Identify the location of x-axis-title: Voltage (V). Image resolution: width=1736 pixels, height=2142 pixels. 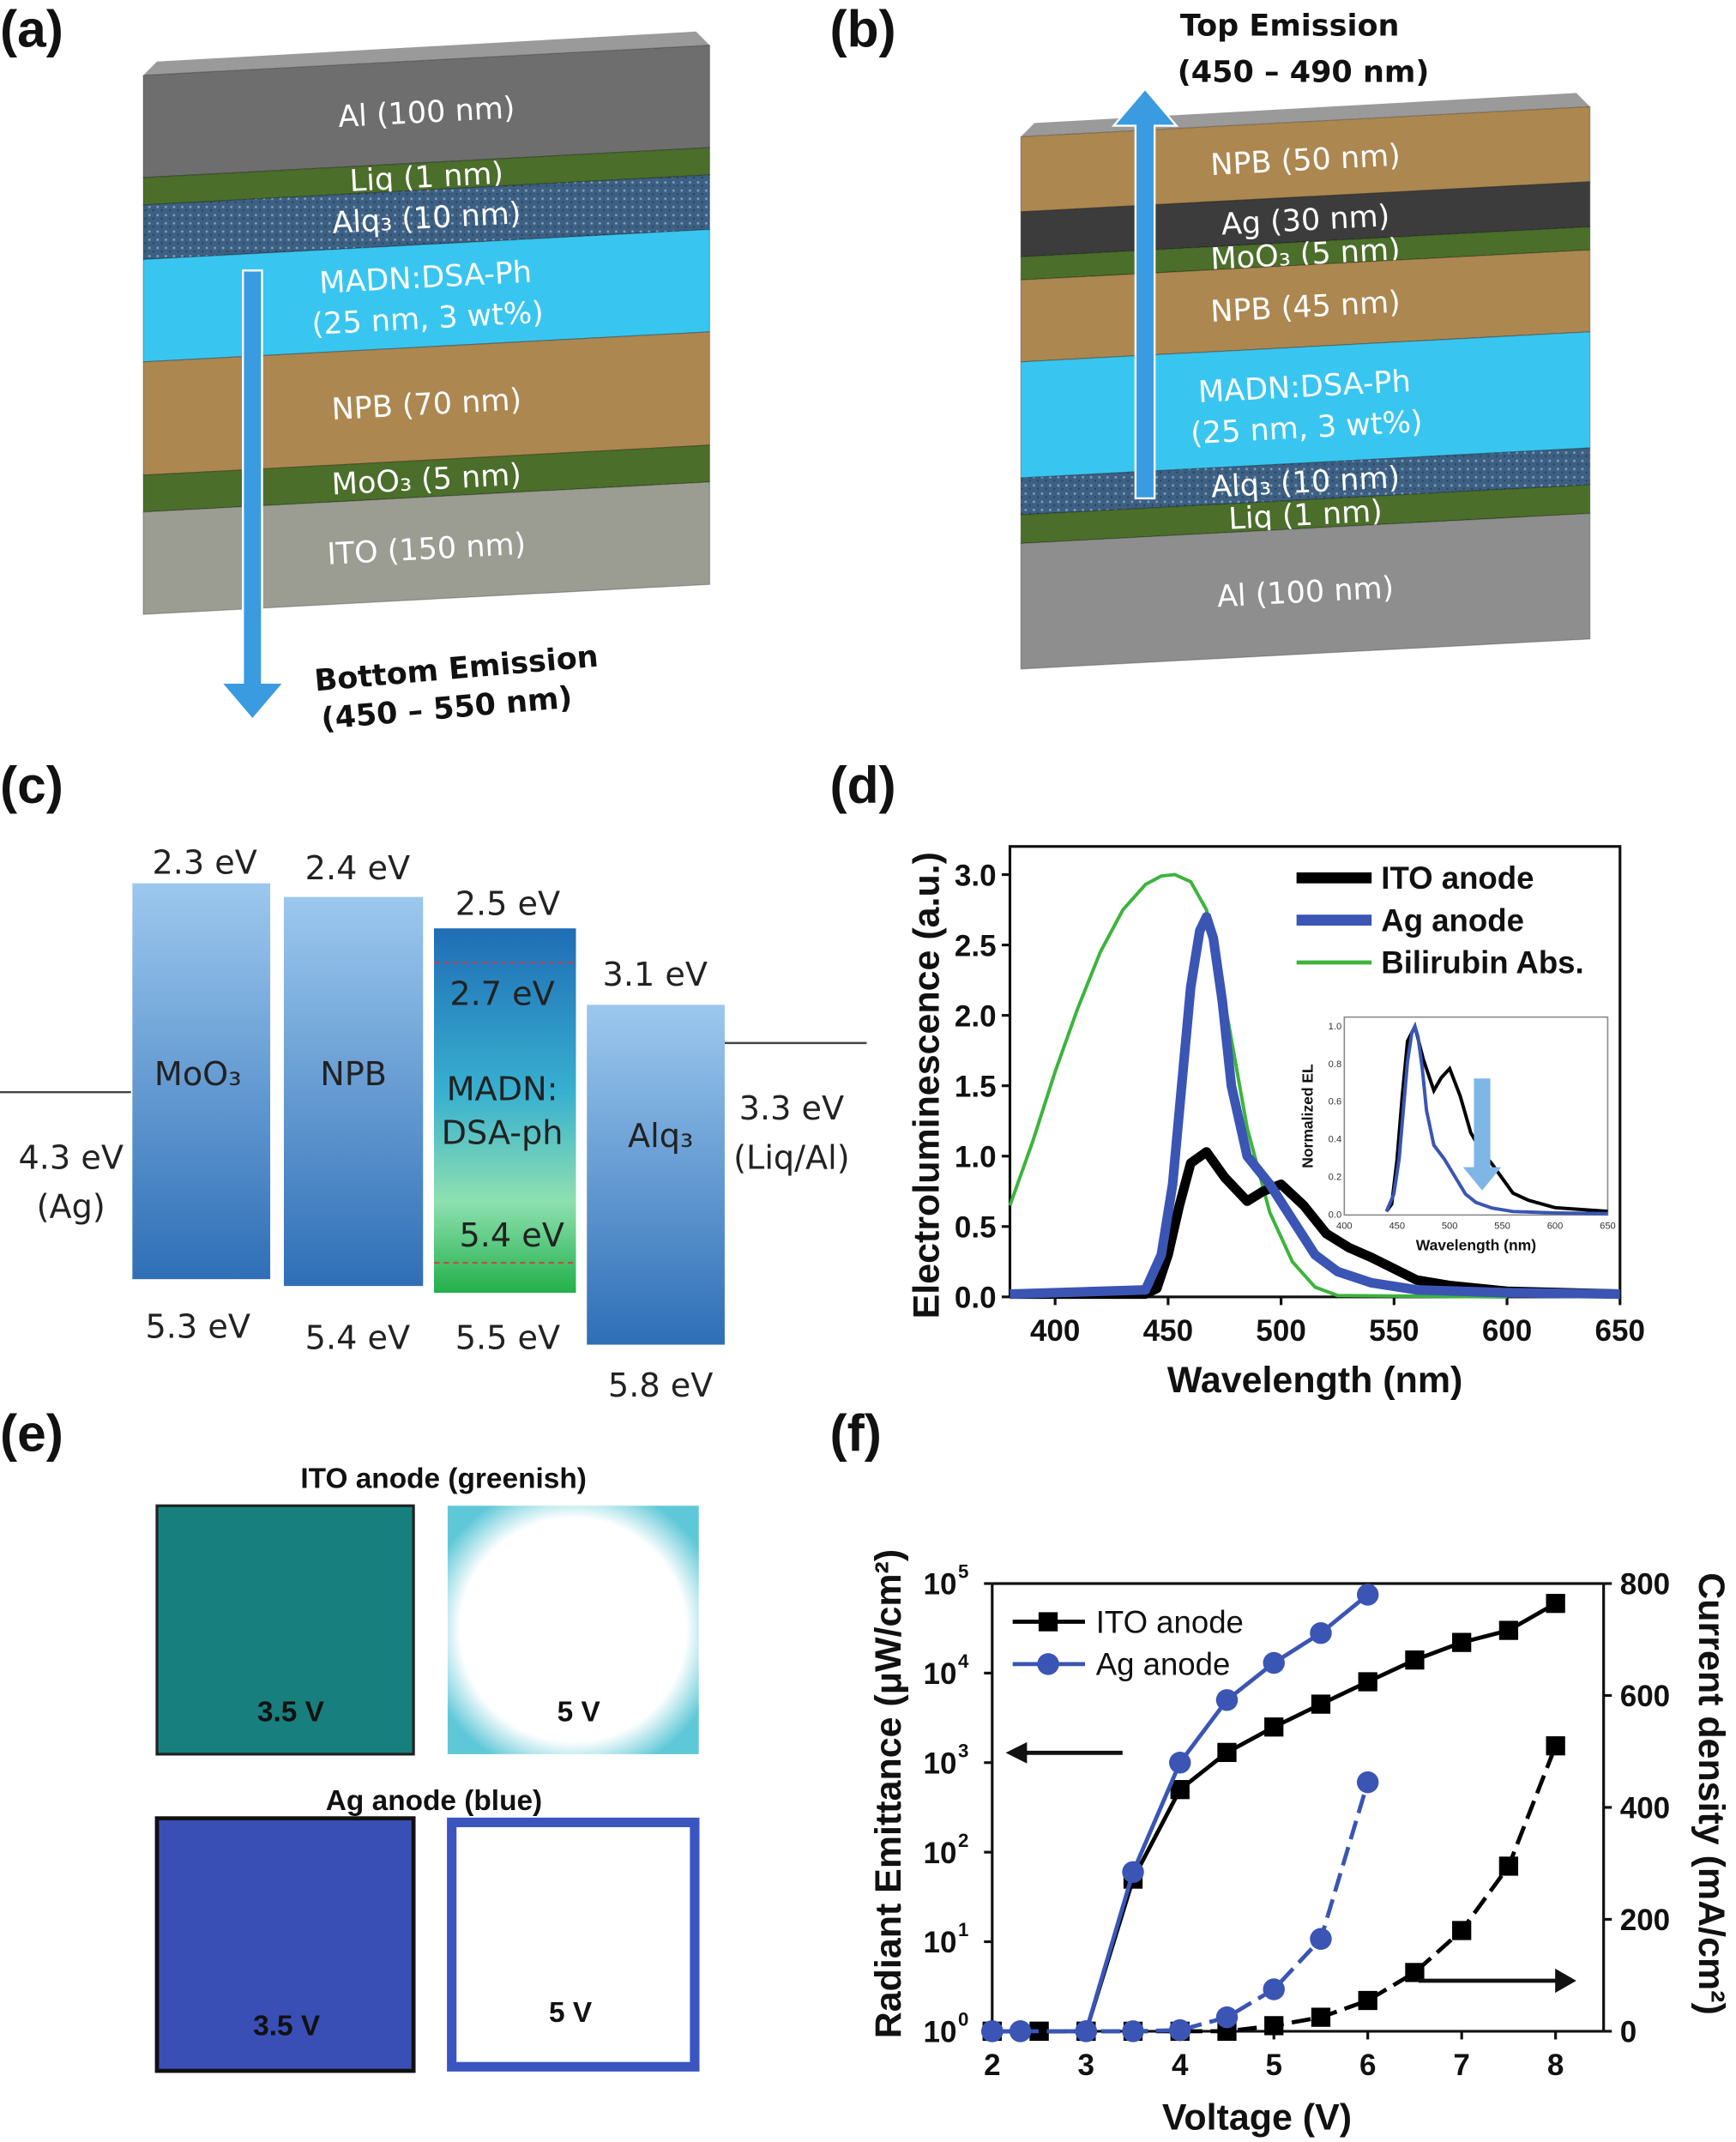
(1257, 2117).